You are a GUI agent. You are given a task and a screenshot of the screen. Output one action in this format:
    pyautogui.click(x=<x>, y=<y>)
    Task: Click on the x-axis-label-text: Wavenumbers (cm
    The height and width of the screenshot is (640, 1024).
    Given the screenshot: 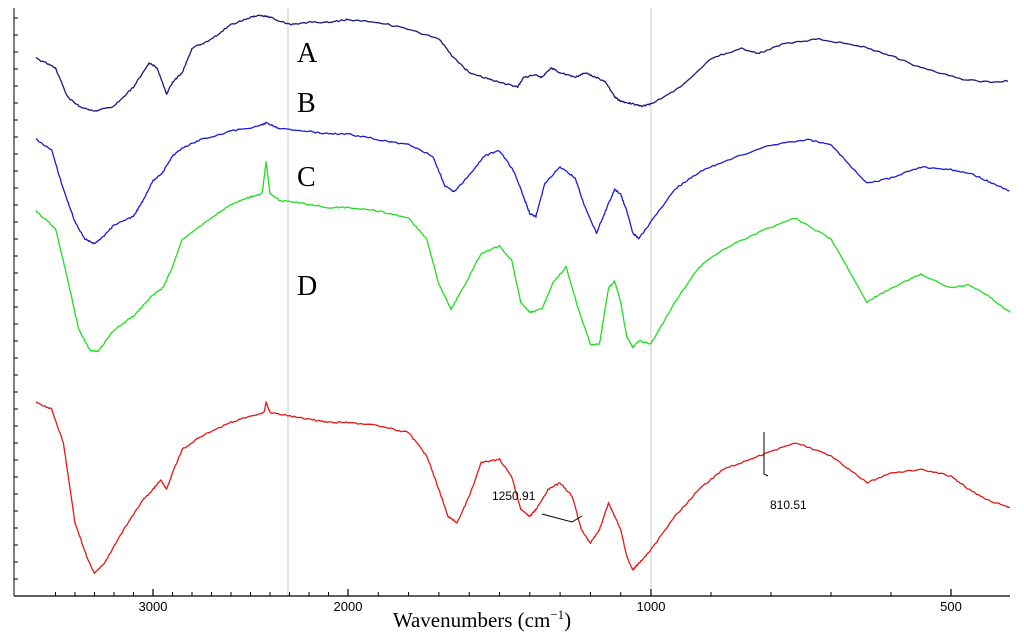 What is the action you would take?
    pyautogui.click(x=472, y=620)
    